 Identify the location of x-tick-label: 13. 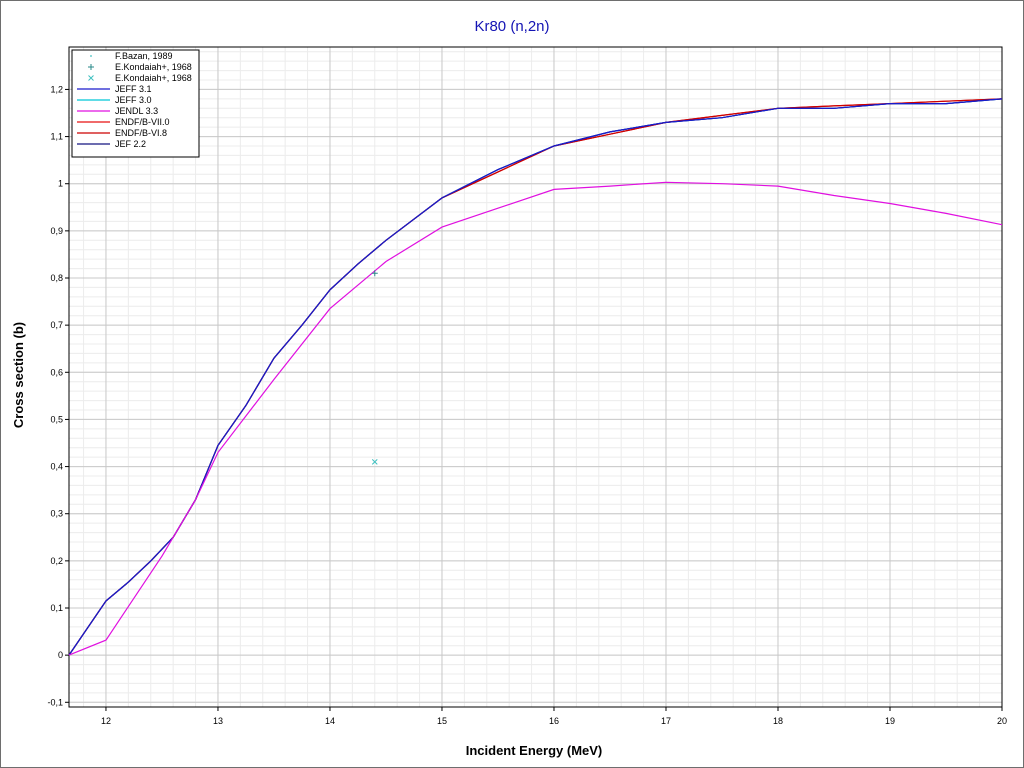
(218, 721).